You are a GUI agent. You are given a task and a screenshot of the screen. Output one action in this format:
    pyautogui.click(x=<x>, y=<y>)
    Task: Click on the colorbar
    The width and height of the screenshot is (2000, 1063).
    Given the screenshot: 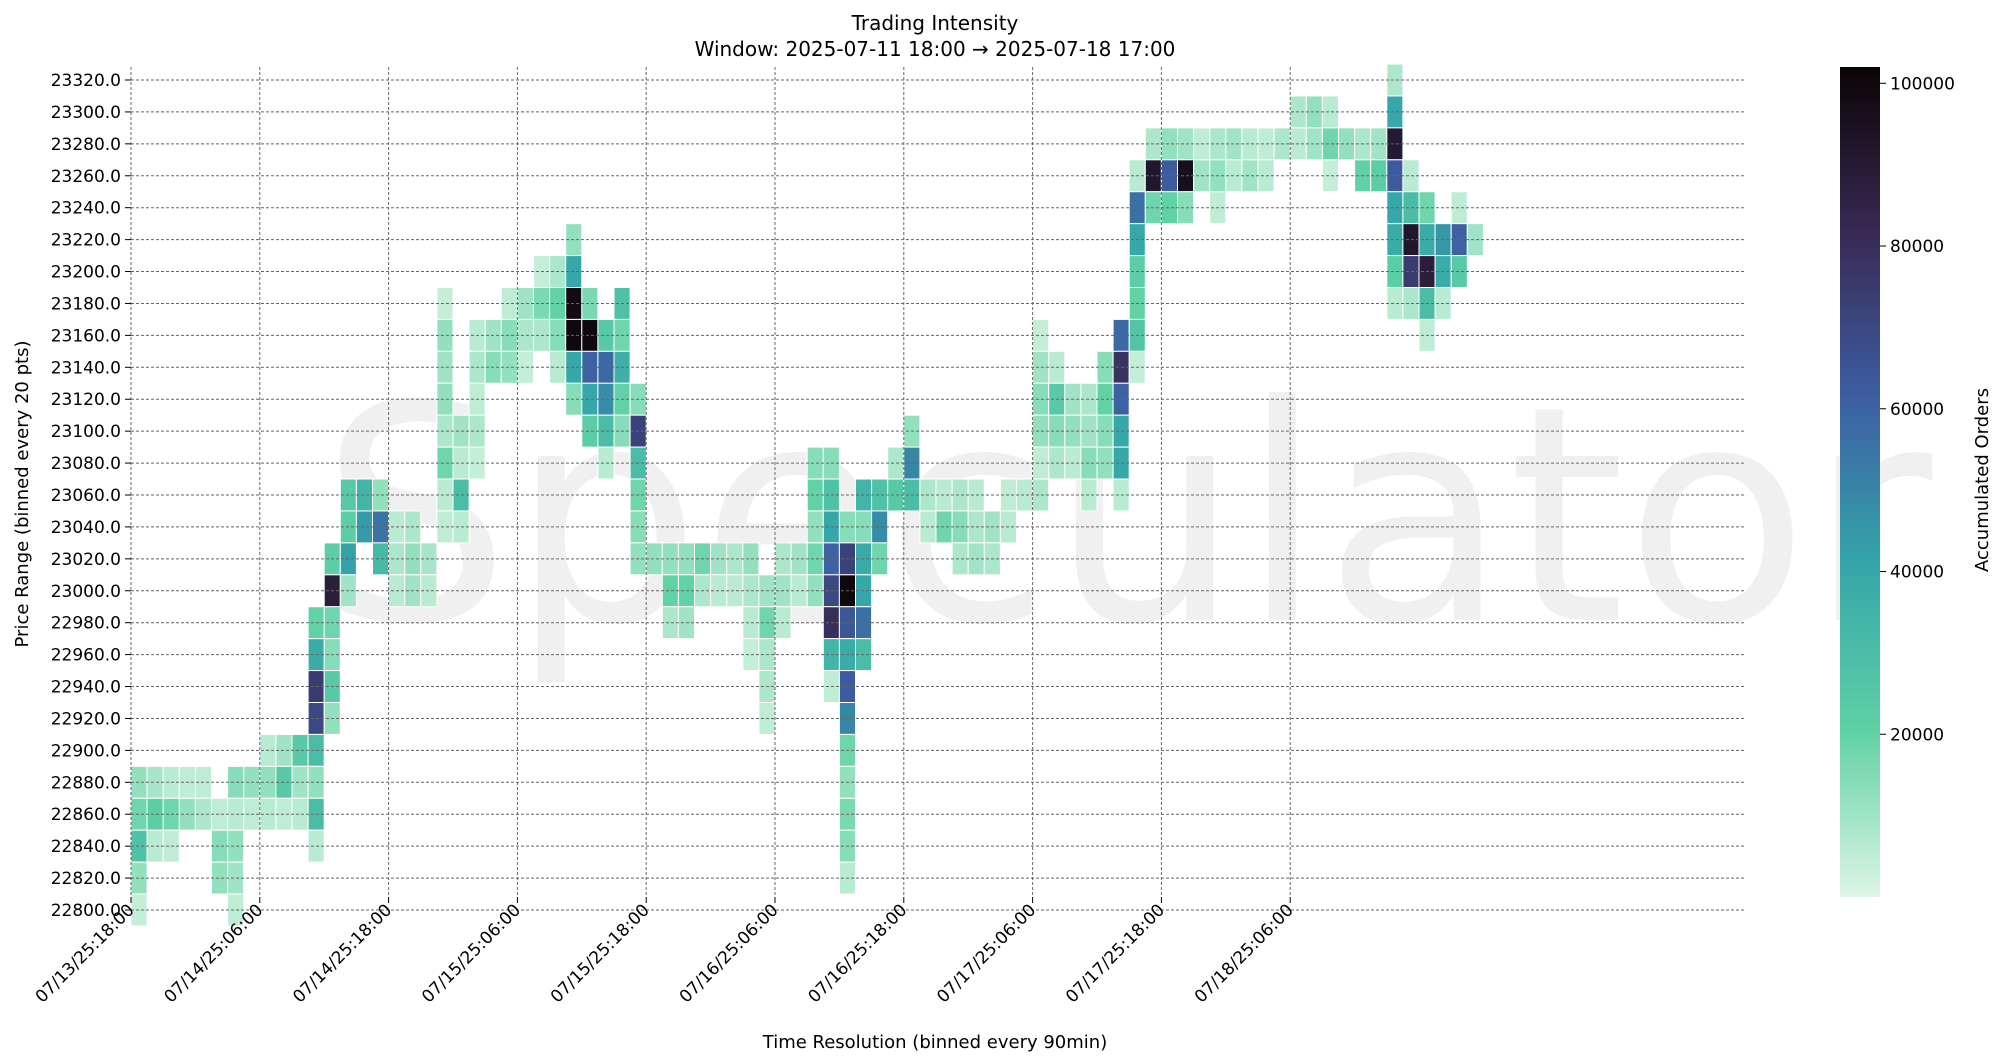 What is the action you would take?
    pyautogui.click(x=1860, y=482)
    